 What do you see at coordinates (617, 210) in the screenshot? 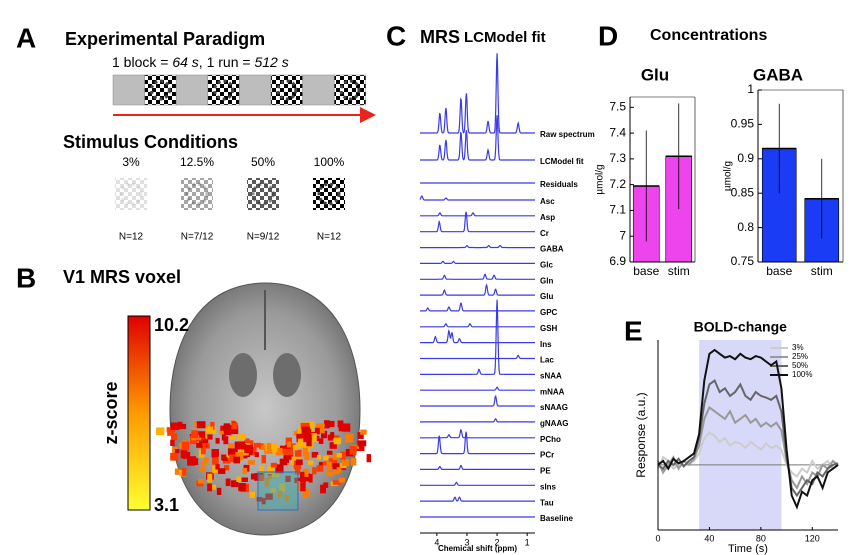
I see `y-tick-label: 7.1` at bounding box center [617, 210].